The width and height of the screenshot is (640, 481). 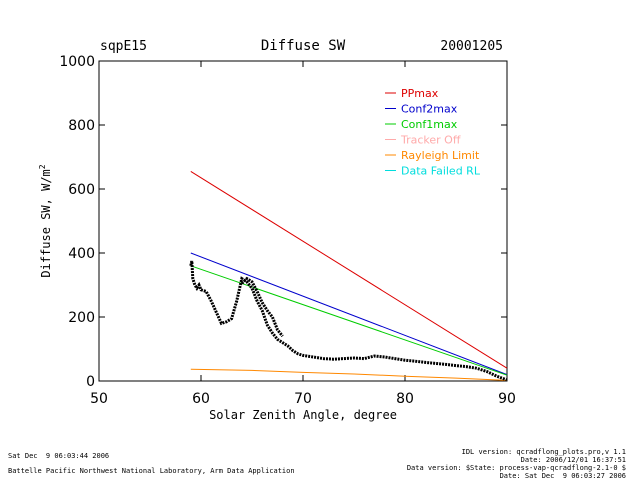 What do you see at coordinates (123, 46) in the screenshot?
I see `site-label: sqpE15` at bounding box center [123, 46].